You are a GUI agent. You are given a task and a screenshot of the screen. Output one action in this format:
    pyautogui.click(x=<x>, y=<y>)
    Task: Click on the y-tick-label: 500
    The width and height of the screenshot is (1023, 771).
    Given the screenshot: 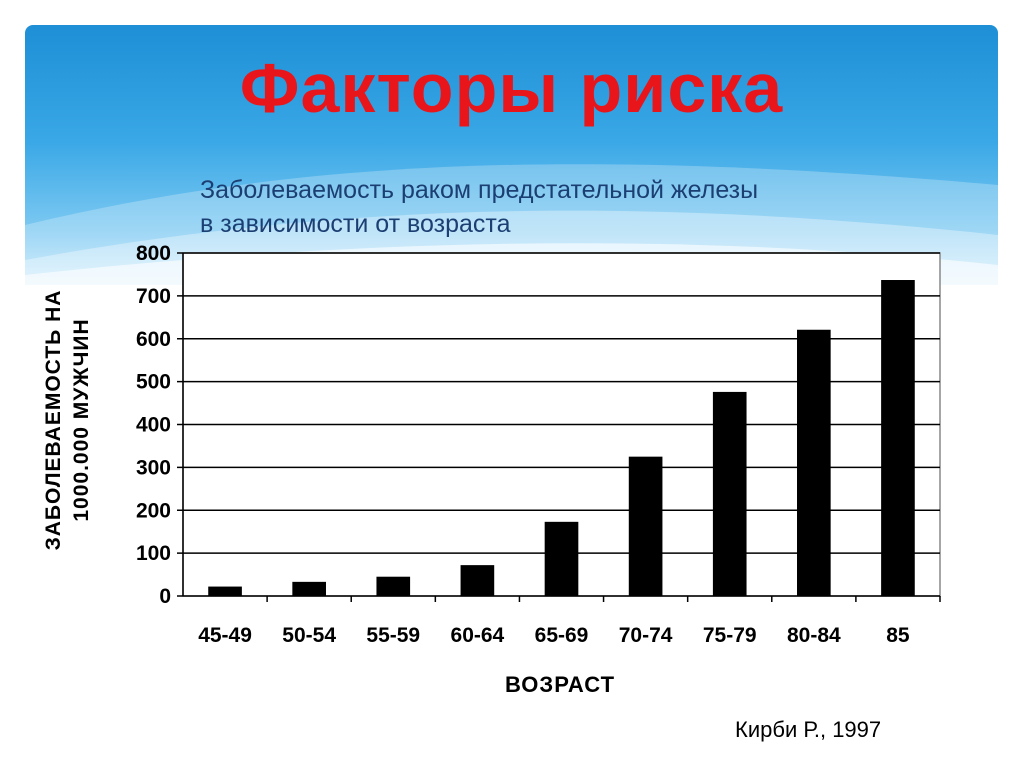 What is the action you would take?
    pyautogui.click(x=153, y=382)
    